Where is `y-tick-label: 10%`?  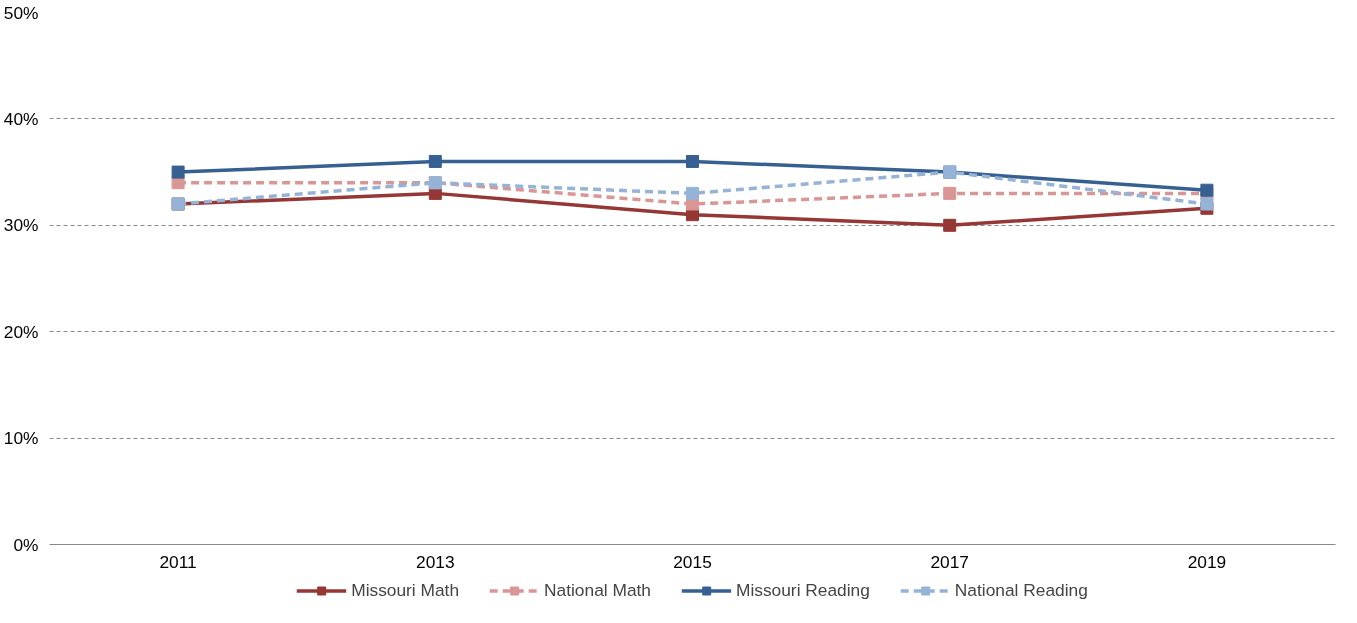
y-tick-label: 10% is located at coordinates (21, 438).